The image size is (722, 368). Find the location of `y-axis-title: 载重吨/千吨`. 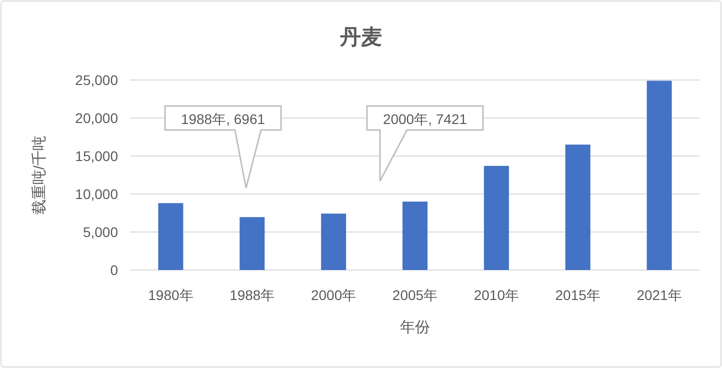

y-axis-title: 载重吨/千吨 is located at coordinates (39, 175).